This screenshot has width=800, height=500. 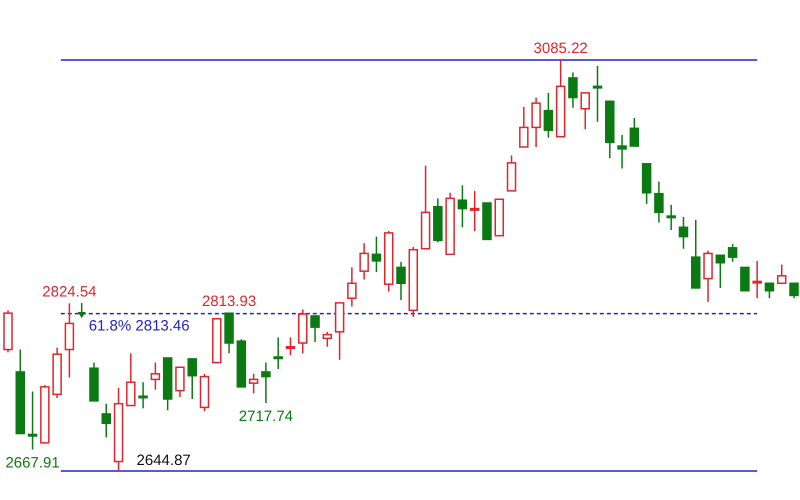 What do you see at coordinates (163, 460) in the screenshot?
I see `annotation: 2644.87` at bounding box center [163, 460].